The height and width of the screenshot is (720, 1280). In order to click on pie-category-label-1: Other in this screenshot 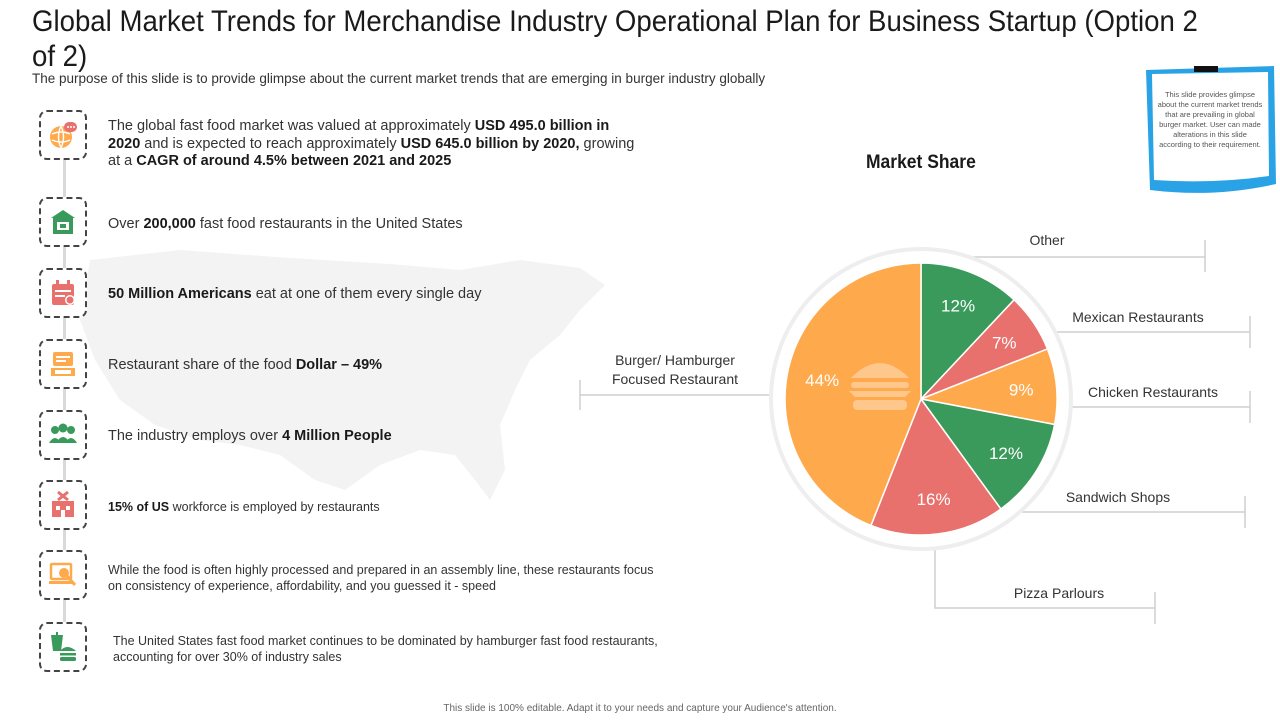, I will do `click(1046, 240)`.